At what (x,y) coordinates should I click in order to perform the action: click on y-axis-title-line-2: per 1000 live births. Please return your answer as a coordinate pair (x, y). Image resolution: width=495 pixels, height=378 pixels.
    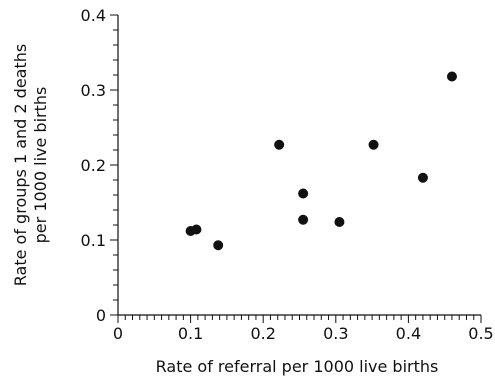
    Looking at the image, I should click on (40, 165).